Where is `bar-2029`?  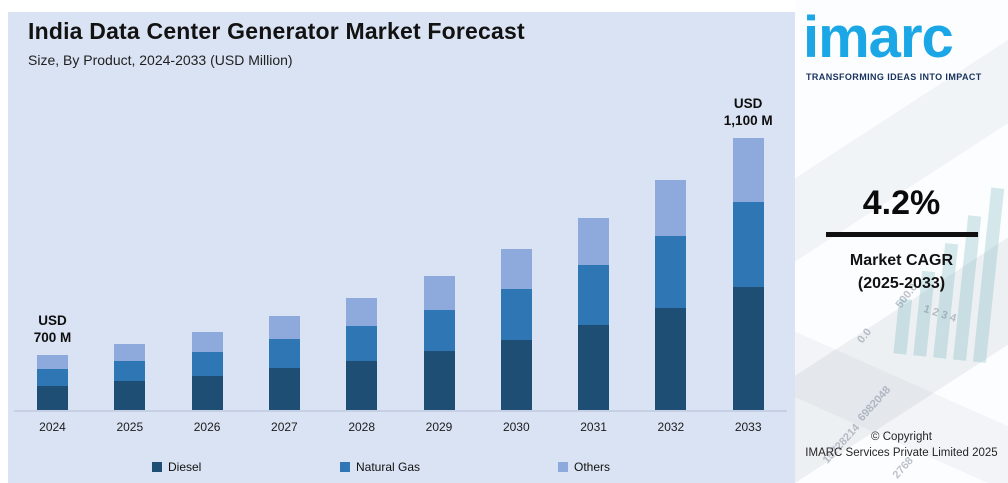
bar-2029 is located at coordinates (439, 343).